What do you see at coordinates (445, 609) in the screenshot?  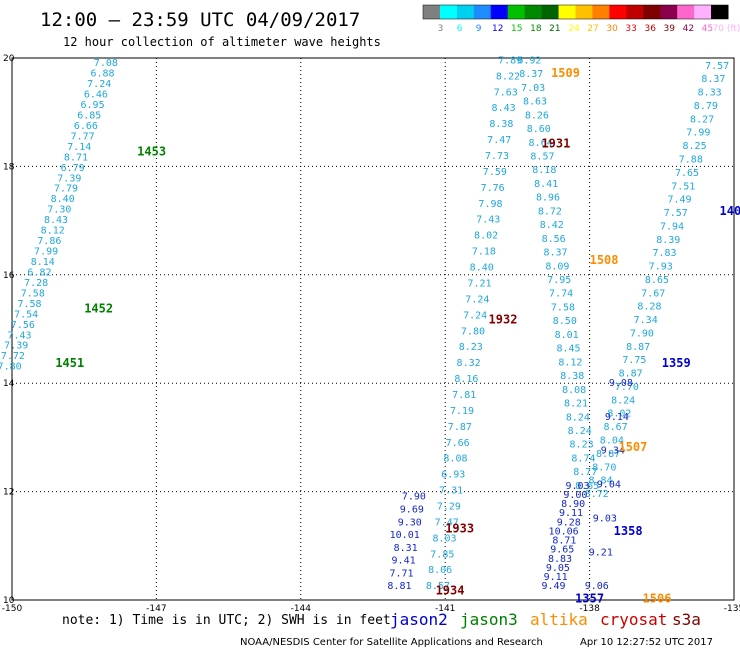 I see `longitude-tick-label: -141` at bounding box center [445, 609].